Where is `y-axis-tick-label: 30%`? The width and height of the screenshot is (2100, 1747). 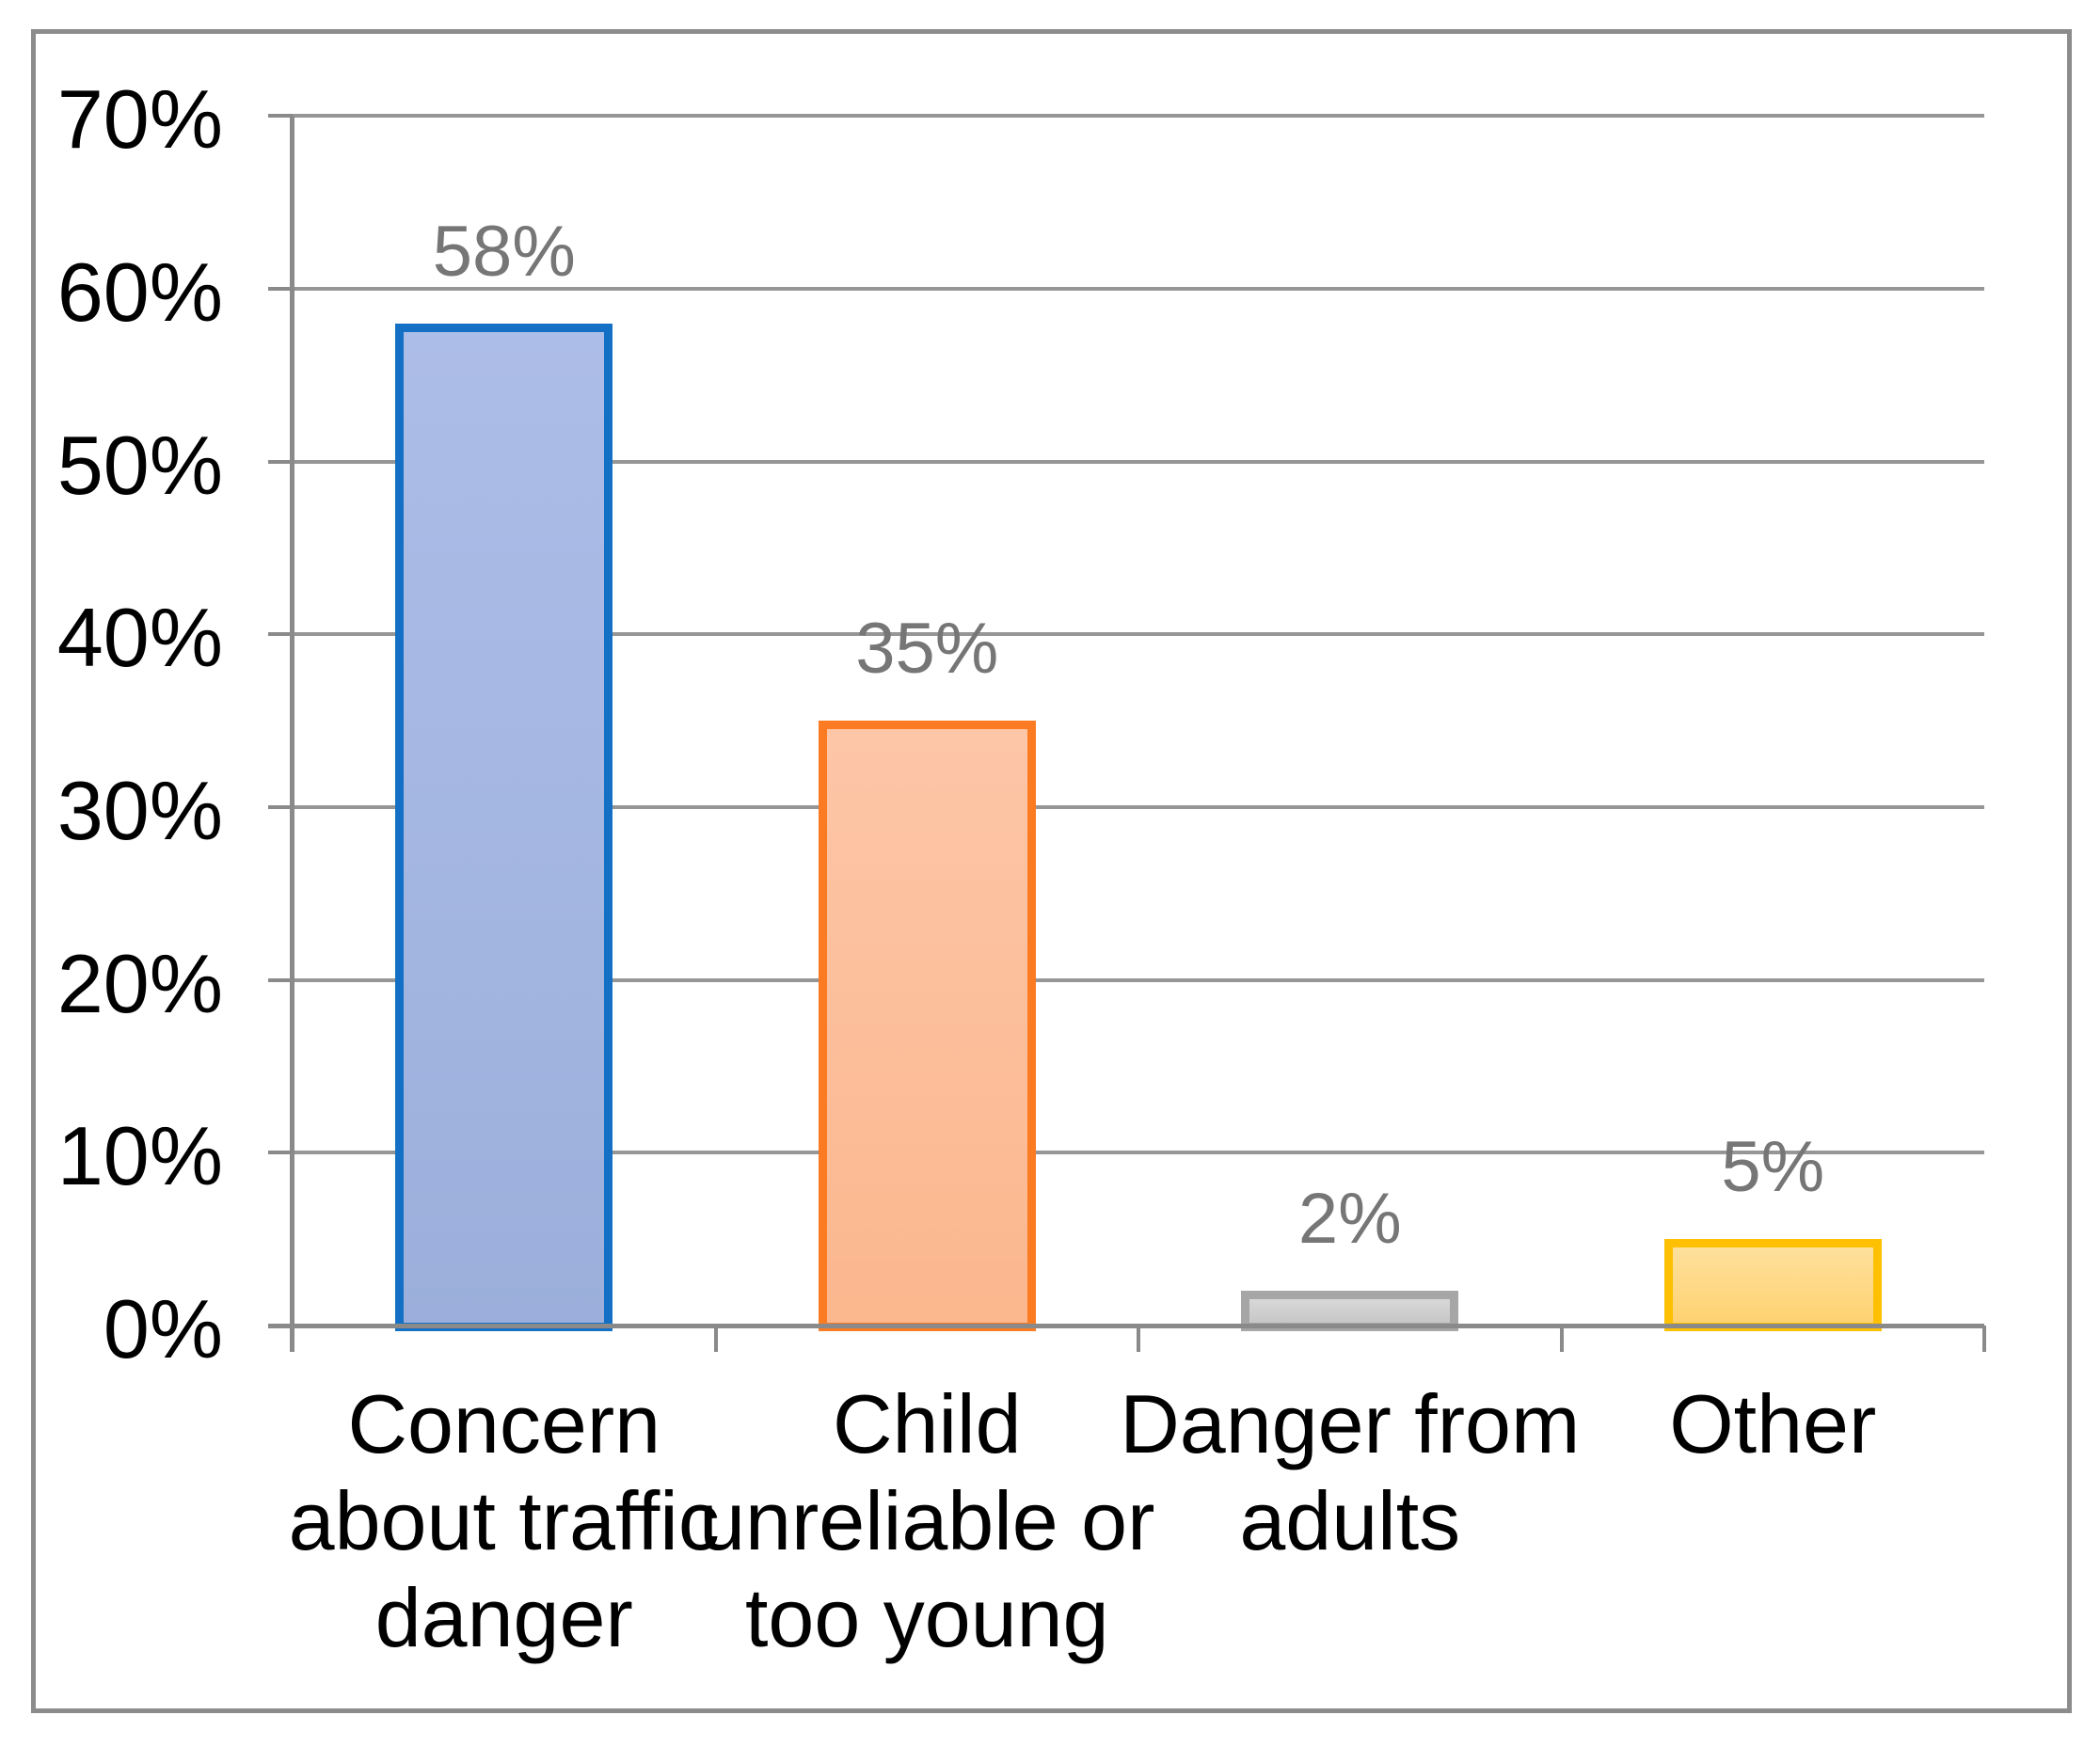
y-axis-tick-label: 30% is located at coordinates (140, 810).